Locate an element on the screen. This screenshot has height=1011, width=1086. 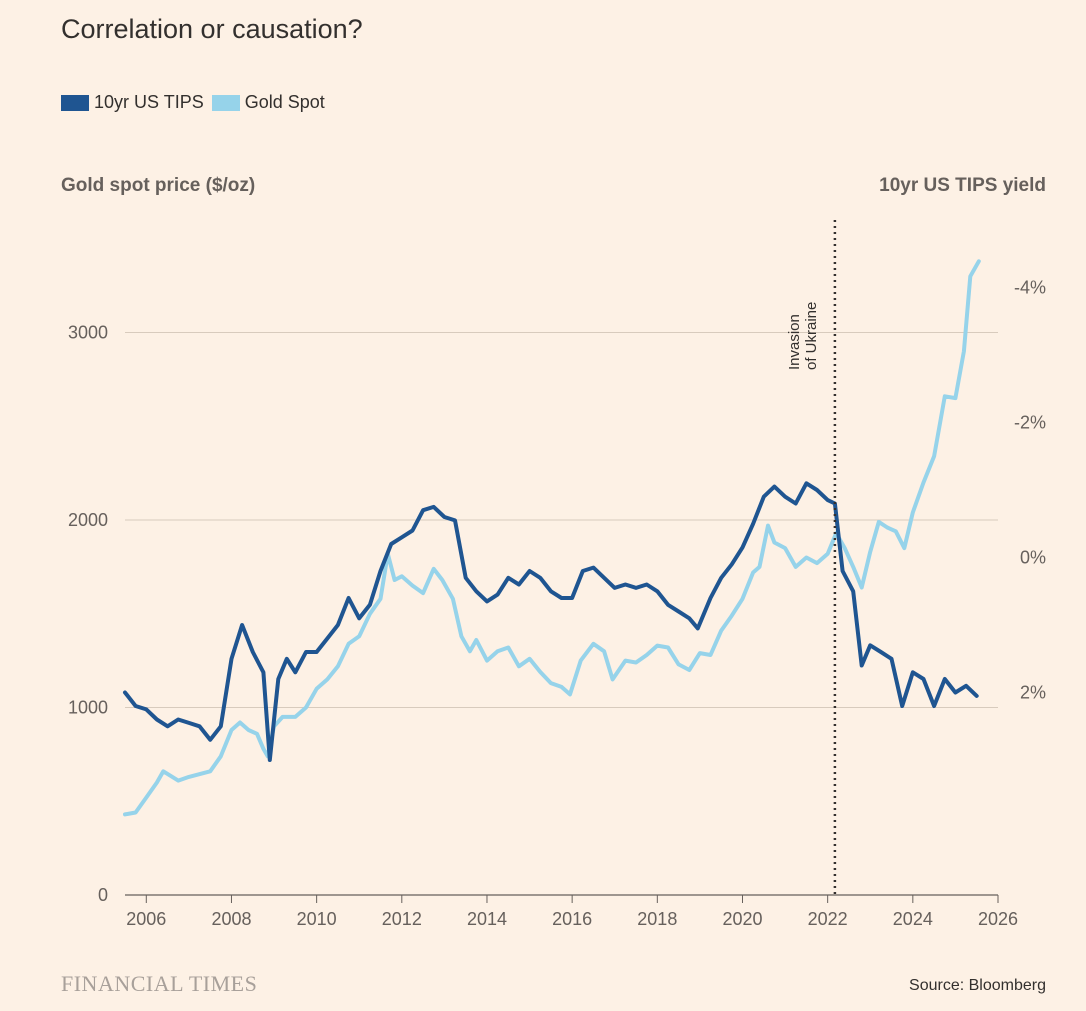
y-right-tick-label: -2% is located at coordinates (1030, 423).